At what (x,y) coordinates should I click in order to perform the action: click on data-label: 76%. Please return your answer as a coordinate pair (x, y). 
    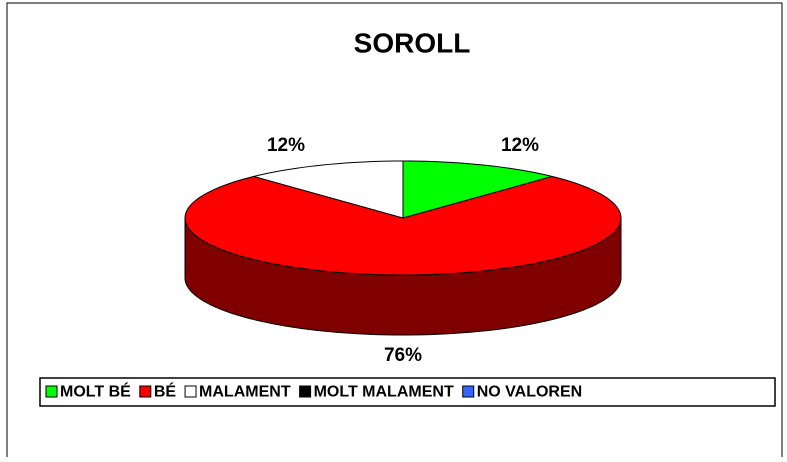
    Looking at the image, I should click on (403, 355).